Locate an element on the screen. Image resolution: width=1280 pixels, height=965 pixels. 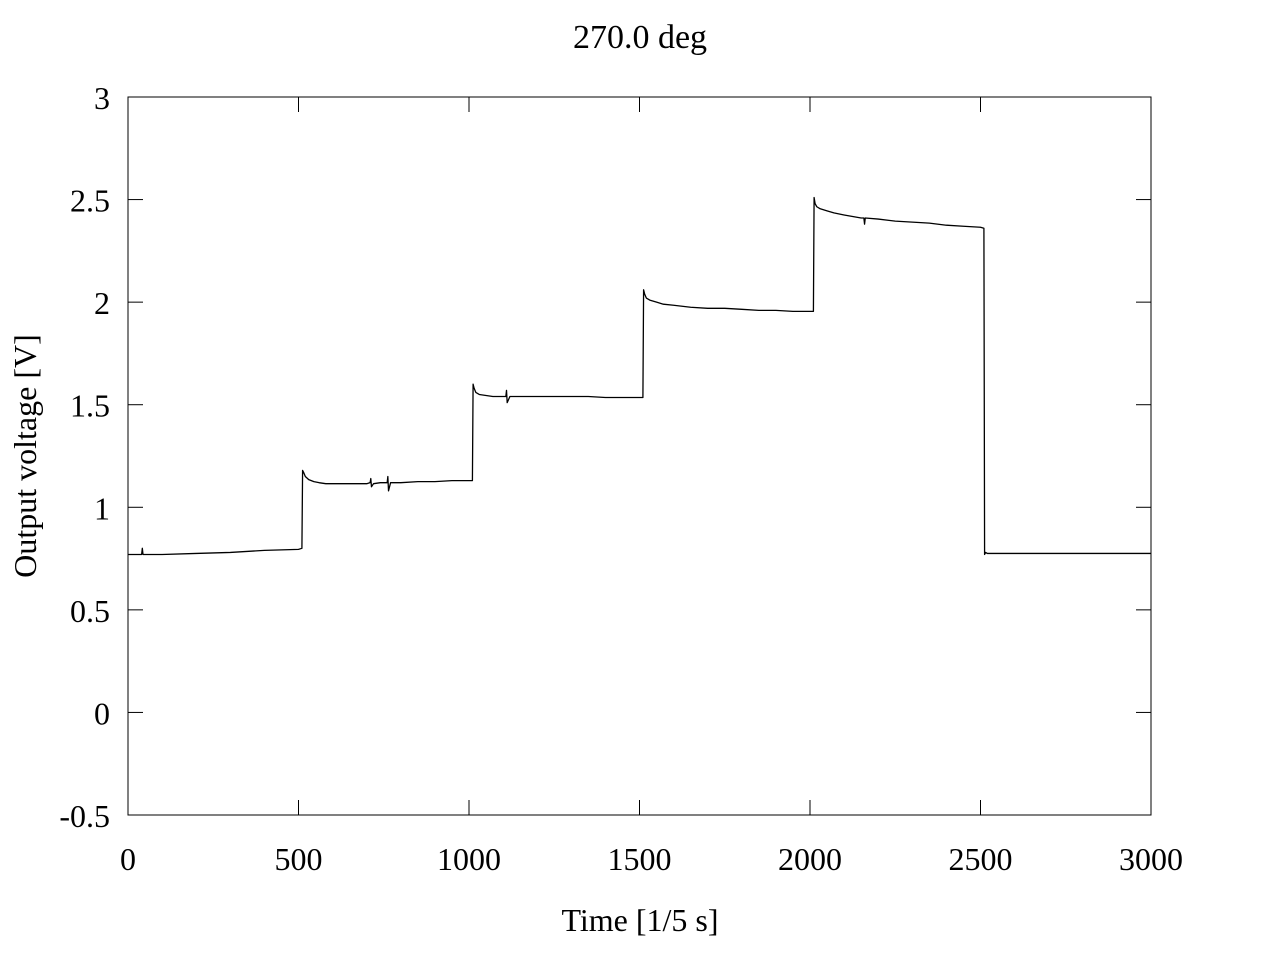
y-axis-label: Output voltage [V] is located at coordinates (25, 456).